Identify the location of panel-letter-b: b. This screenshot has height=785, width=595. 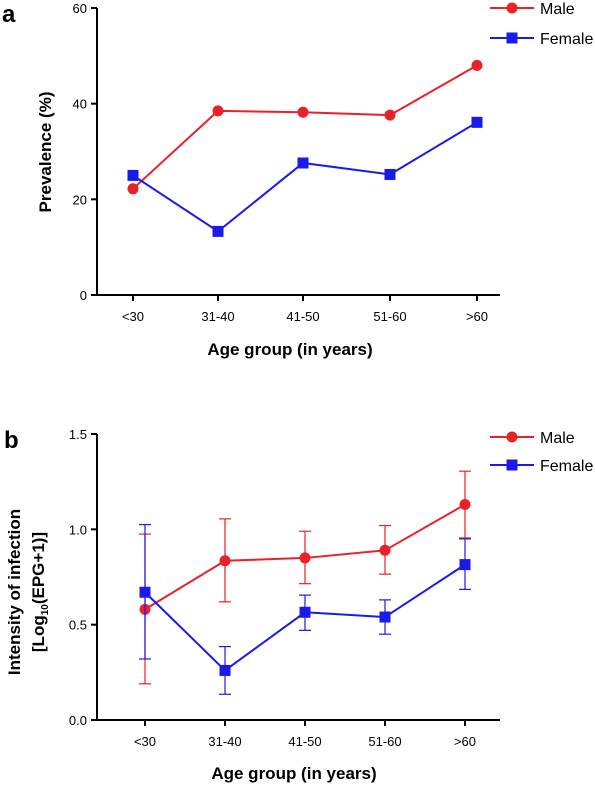
(11, 440).